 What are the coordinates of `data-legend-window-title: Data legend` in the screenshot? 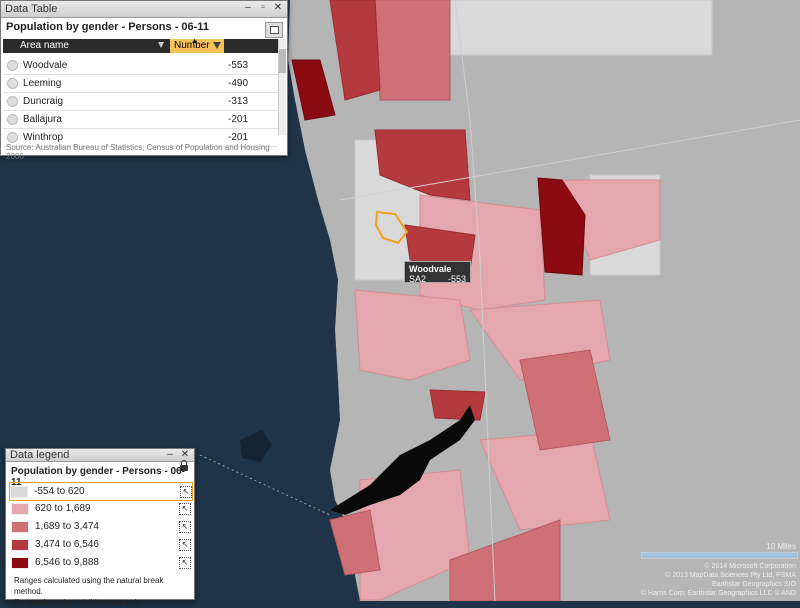 It's located at (40, 455).